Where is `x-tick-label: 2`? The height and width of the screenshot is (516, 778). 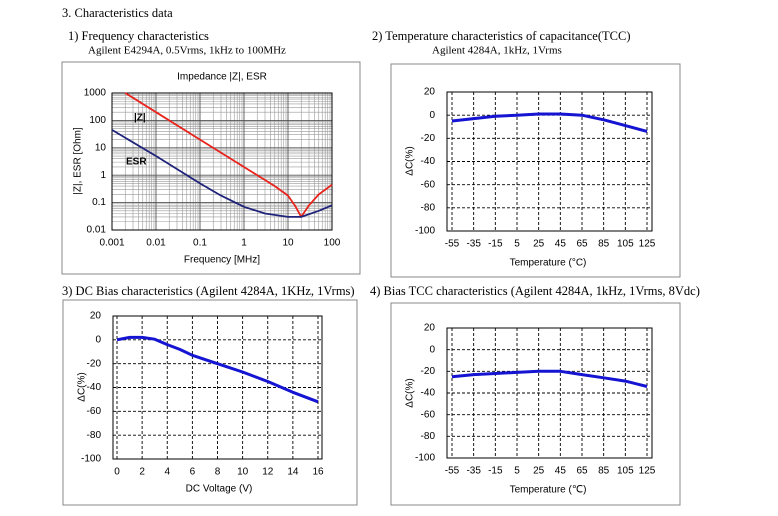
x-tick-label: 2 is located at coordinates (142, 472).